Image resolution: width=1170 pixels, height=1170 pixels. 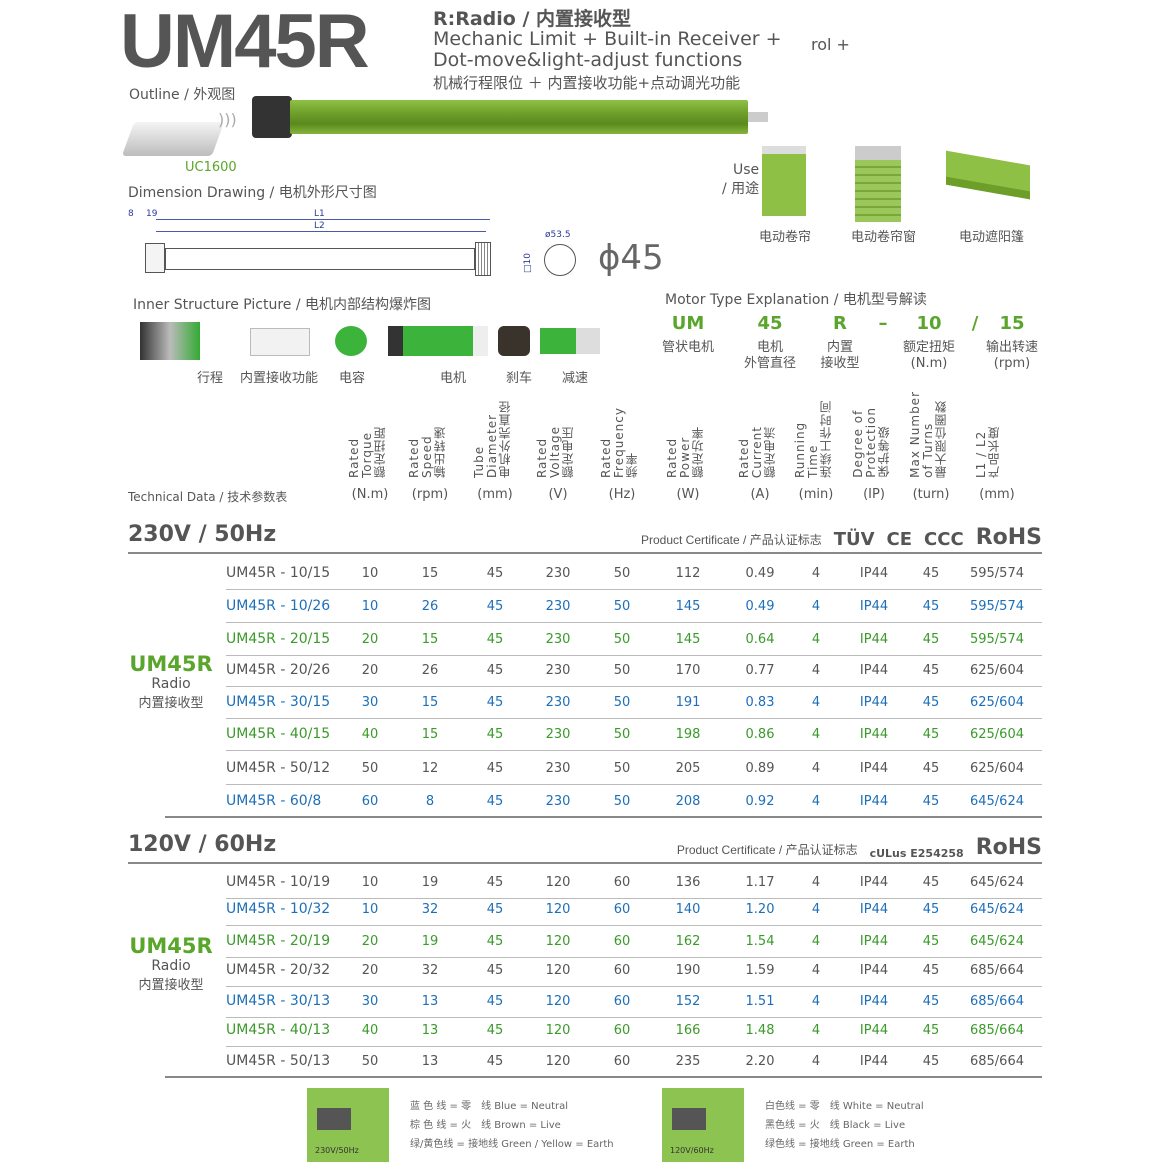 What do you see at coordinates (252, 193) in the screenshot?
I see `dimension-label: Dimension Drawing / 电机外形尺寸图` at bounding box center [252, 193].